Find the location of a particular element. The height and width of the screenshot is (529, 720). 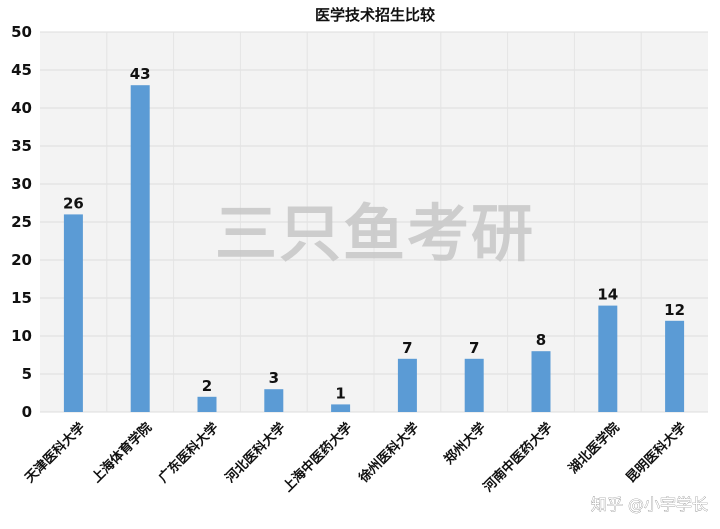

data-label: 12 is located at coordinates (674, 310).